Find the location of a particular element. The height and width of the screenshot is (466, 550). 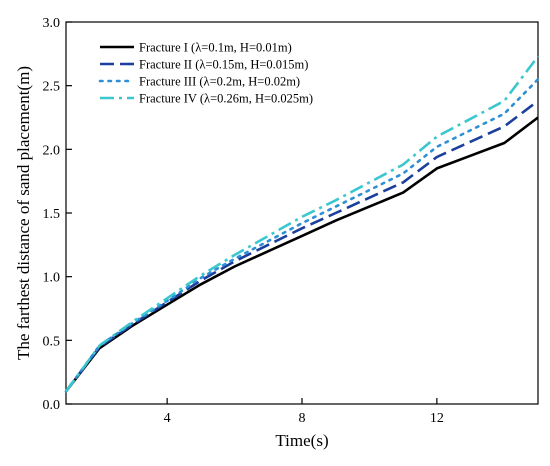

x-axis-title: Time(s) is located at coordinates (301, 440).